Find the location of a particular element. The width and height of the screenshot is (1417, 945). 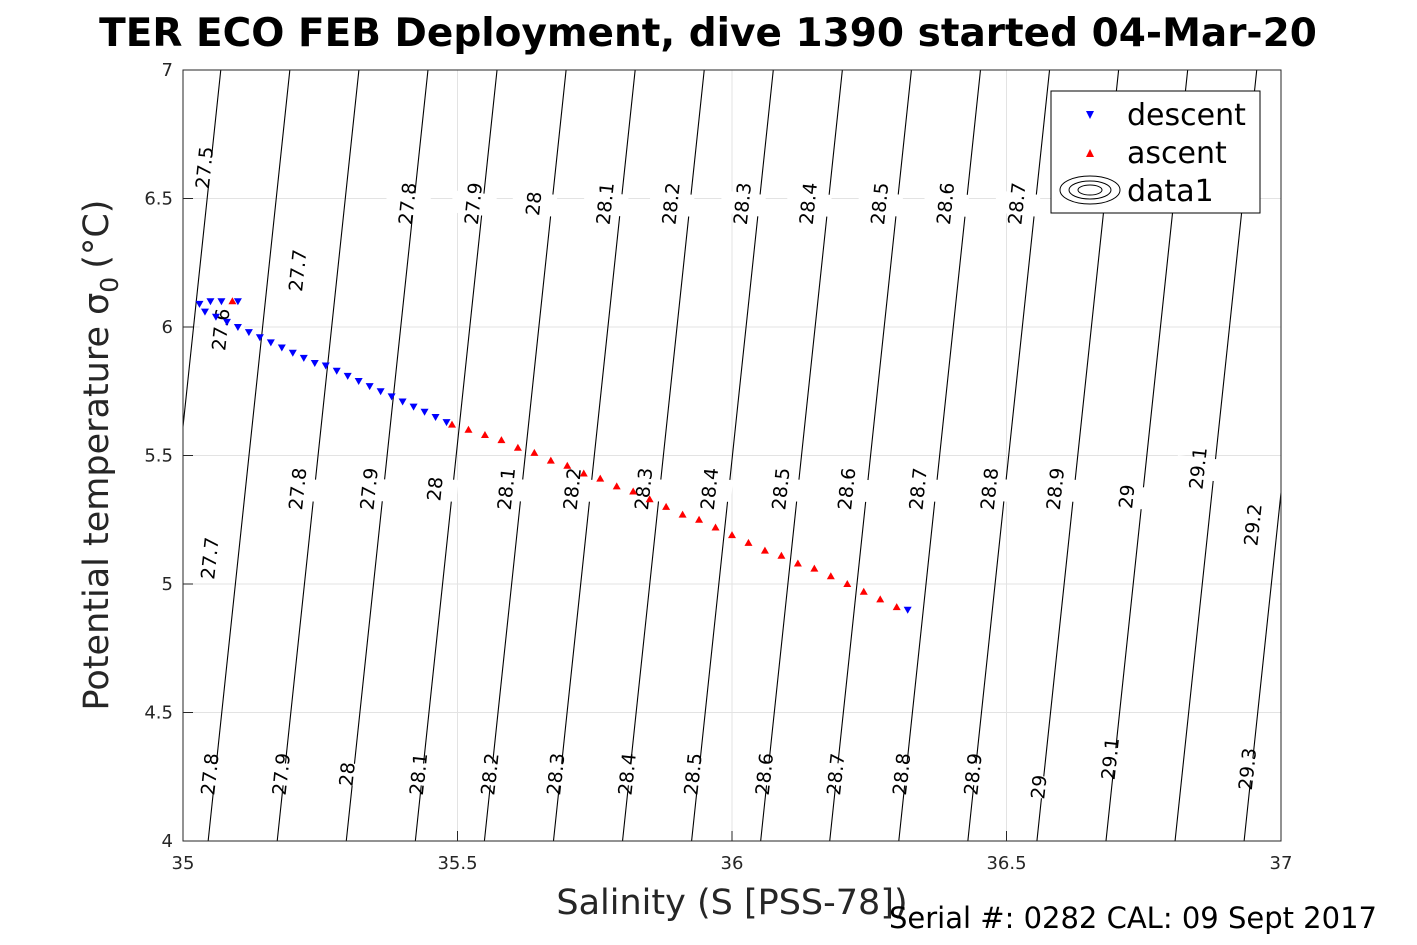

contour-label: 27.5 is located at coordinates (205, 167).